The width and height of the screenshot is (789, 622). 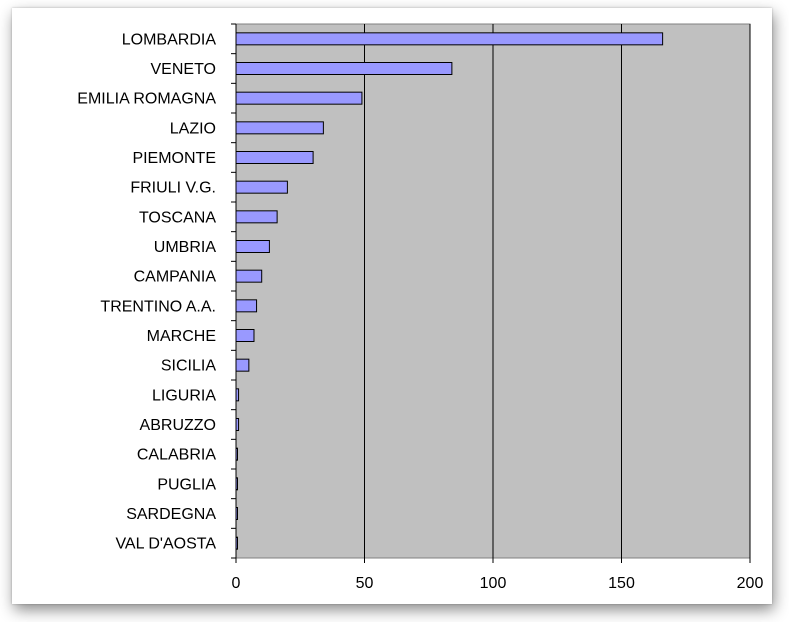 I want to click on x-tick-label: 100, so click(x=493, y=583).